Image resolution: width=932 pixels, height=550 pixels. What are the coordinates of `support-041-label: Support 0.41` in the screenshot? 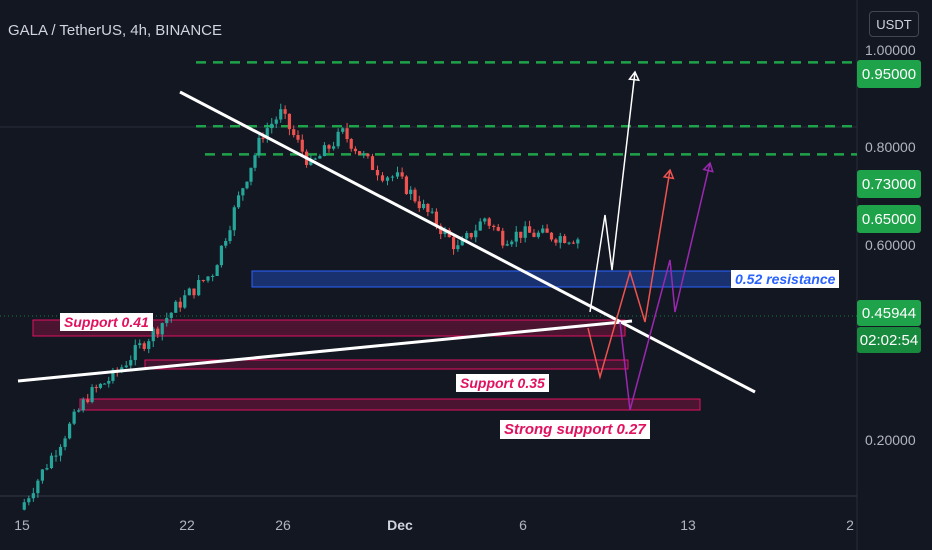 It's located at (106, 322).